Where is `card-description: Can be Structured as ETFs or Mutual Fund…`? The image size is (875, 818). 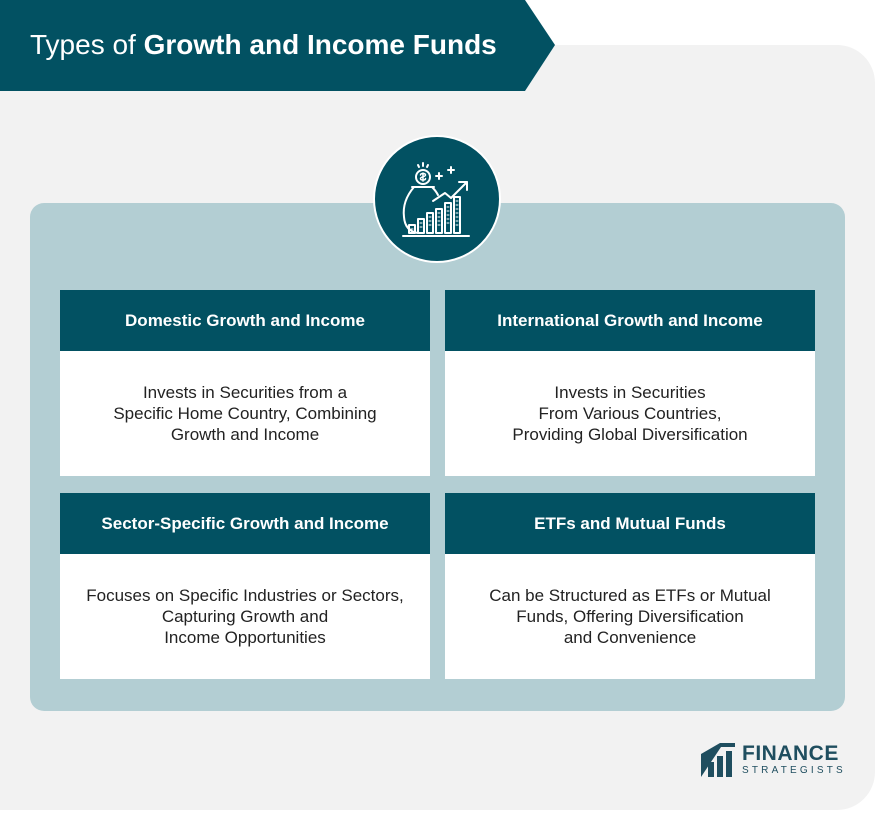 card-description: Can be Structured as ETFs or Mutual Fund… is located at coordinates (630, 616).